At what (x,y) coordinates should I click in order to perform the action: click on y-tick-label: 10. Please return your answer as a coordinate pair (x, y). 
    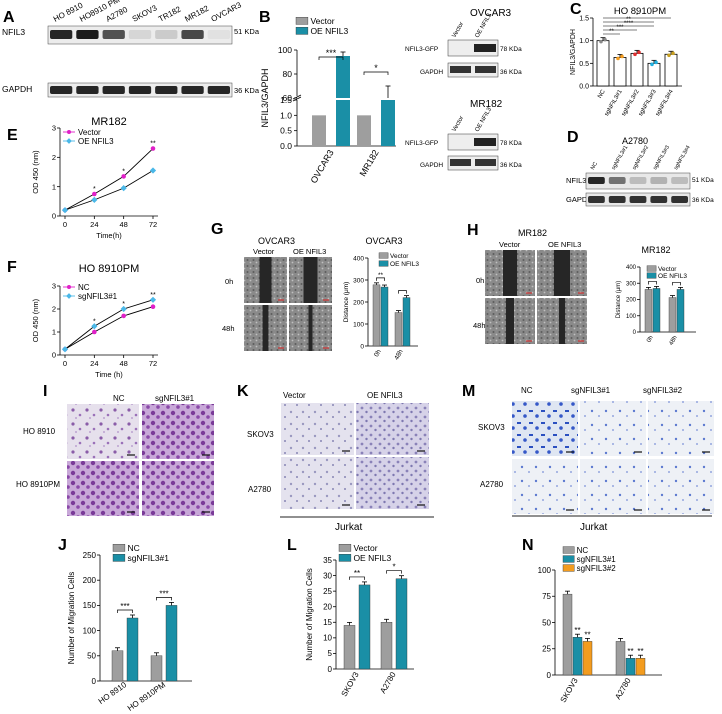
    Looking at the image, I should click on (327, 638).